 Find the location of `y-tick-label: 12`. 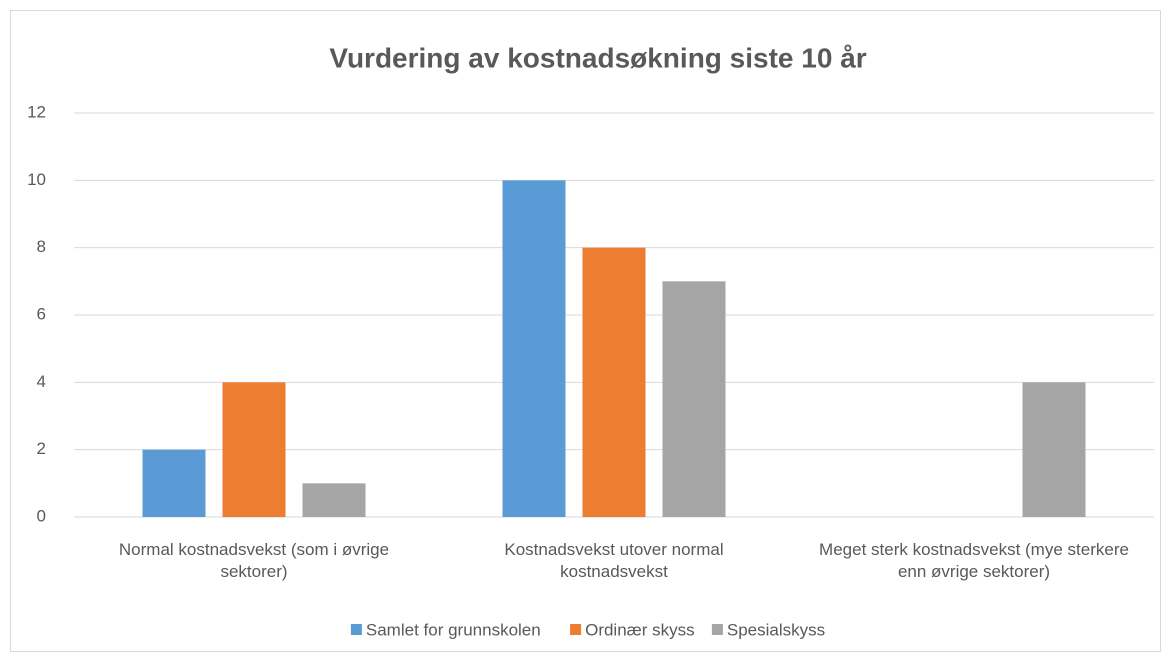

y-tick-label: 12 is located at coordinates (36, 111).